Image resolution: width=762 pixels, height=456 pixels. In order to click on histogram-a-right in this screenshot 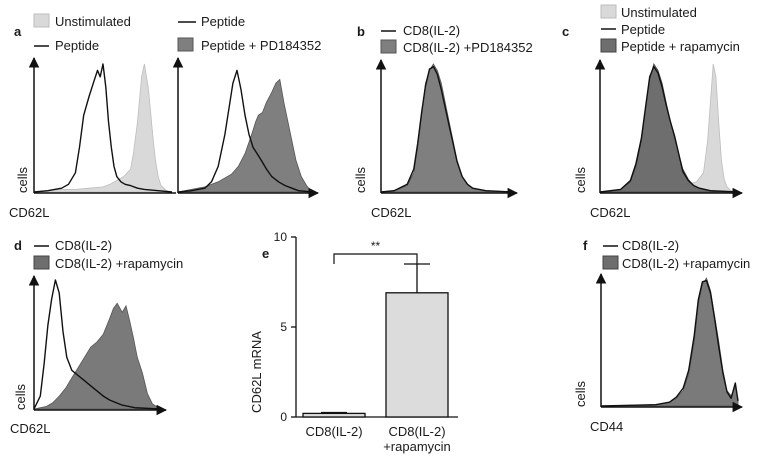, I will do `click(245, 131)`.